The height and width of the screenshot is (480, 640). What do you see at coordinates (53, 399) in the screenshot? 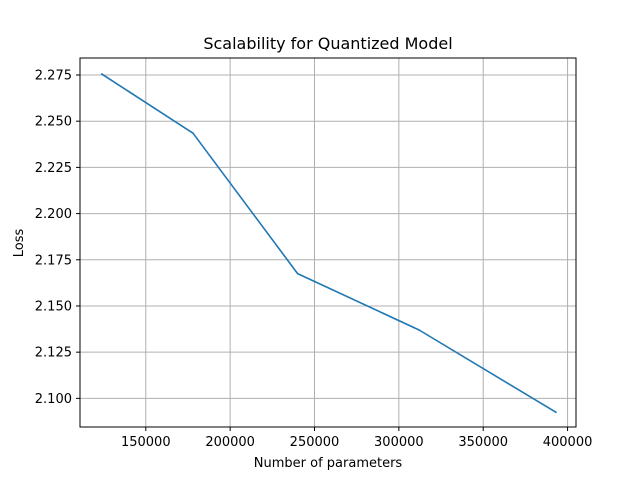
I see `y-tick-label: 2.100` at bounding box center [53, 399].